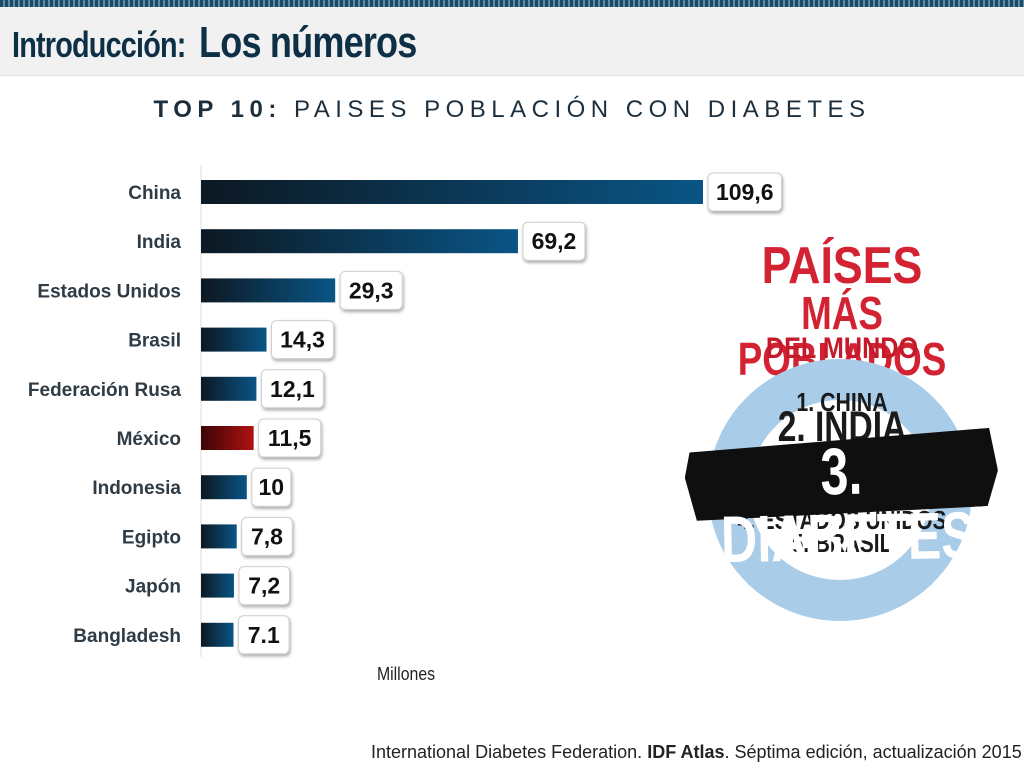 This screenshot has height=768, width=1024. Describe the element at coordinates (136, 488) in the screenshot. I see `category-label: Indonesia` at that location.